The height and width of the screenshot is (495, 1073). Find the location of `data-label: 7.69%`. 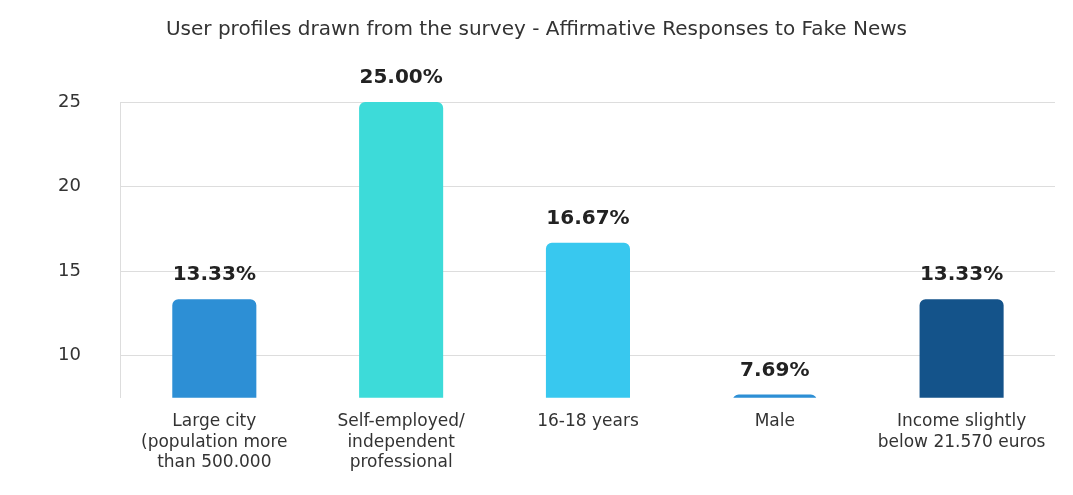

data-label: 7.69% is located at coordinates (775, 368).